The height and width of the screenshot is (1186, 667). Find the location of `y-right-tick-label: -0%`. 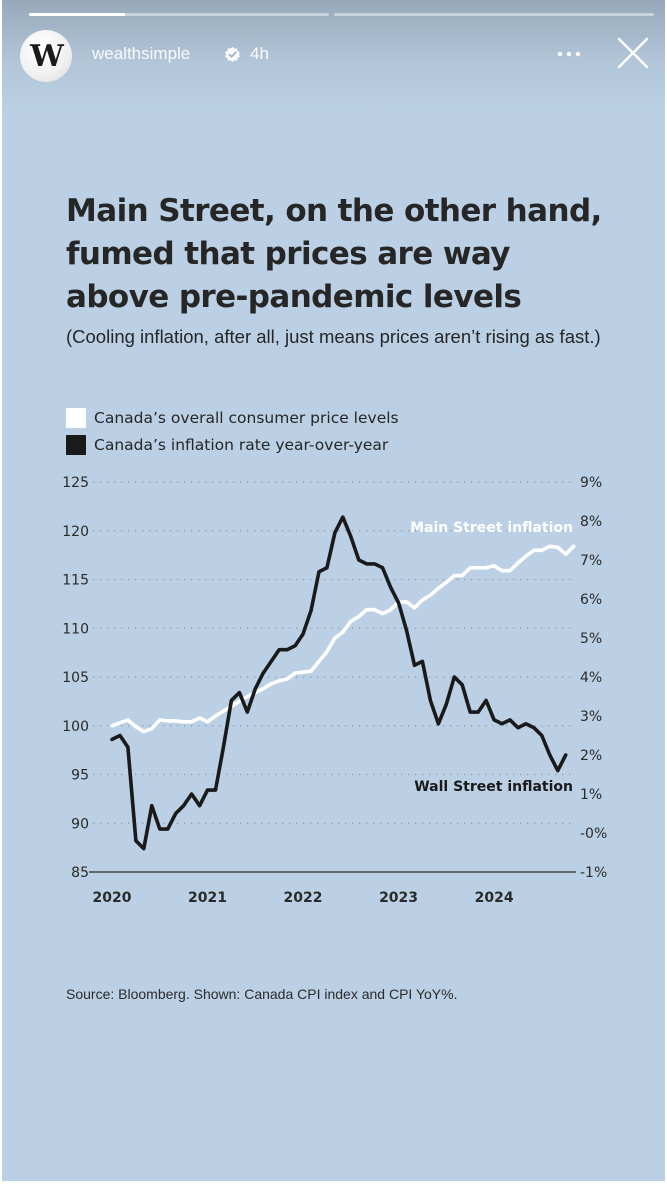

y-right-tick-label: -0% is located at coordinates (593, 834).